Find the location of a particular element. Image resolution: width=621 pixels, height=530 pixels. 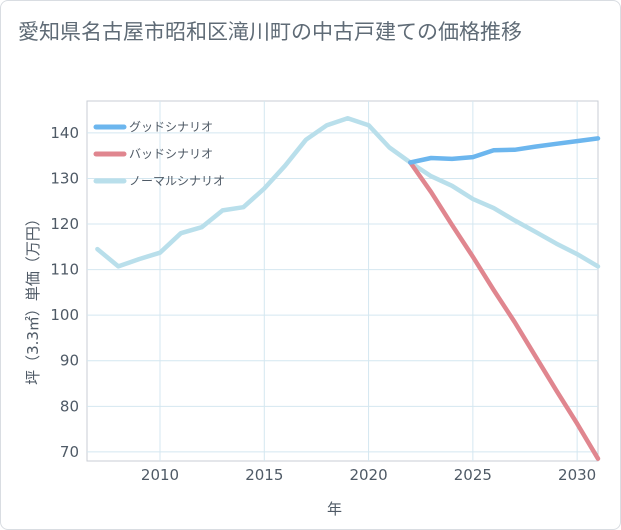

y-axis-title: 坪（3.3㎡）単価（万円） is located at coordinates (33, 298).